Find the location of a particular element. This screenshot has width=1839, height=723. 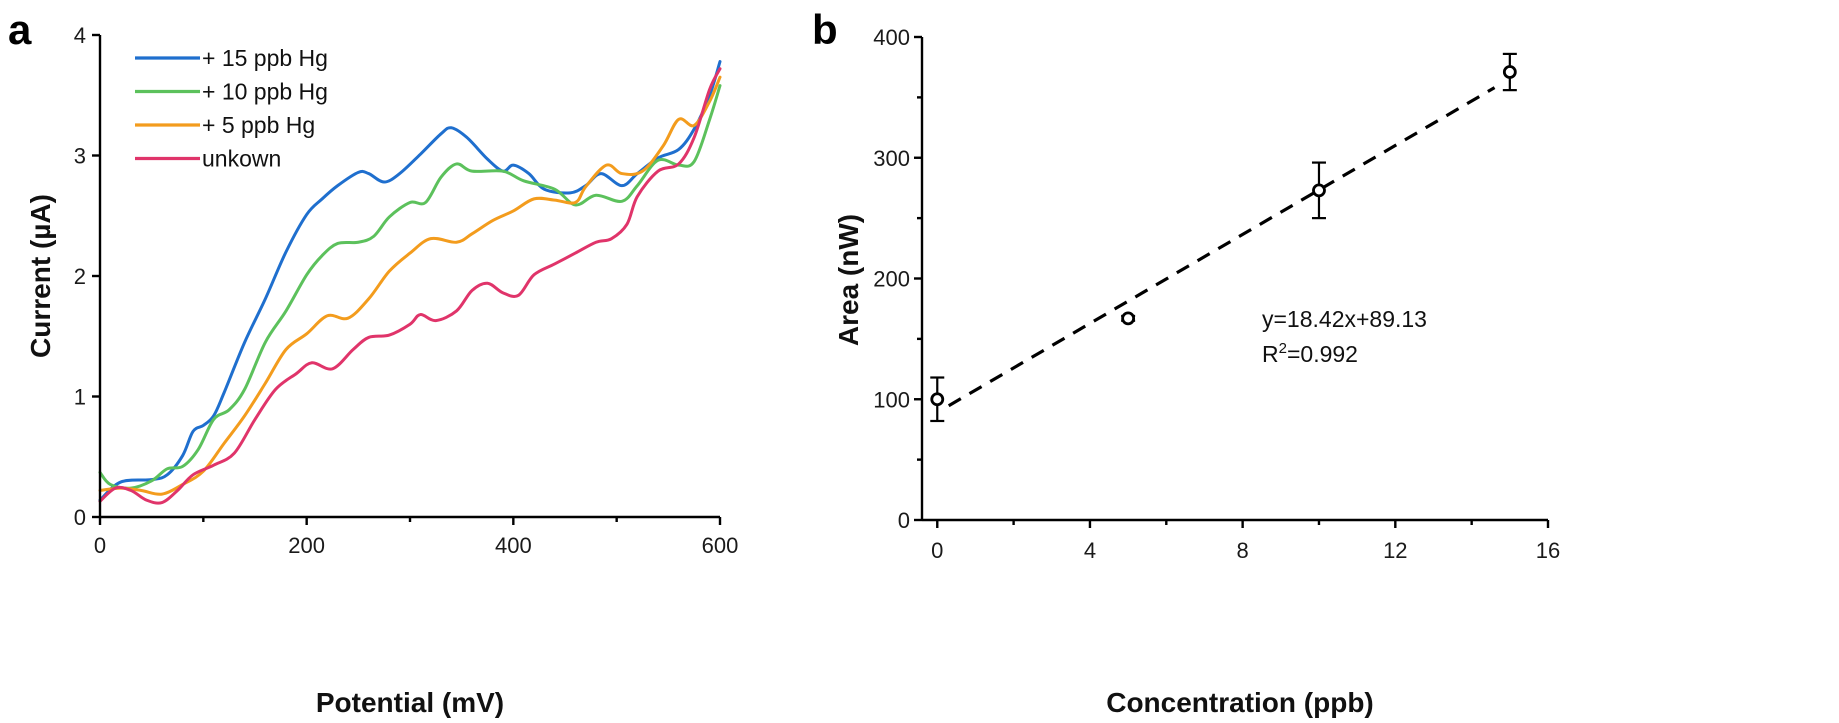

y-tick-label: 2 is located at coordinates (80, 276).